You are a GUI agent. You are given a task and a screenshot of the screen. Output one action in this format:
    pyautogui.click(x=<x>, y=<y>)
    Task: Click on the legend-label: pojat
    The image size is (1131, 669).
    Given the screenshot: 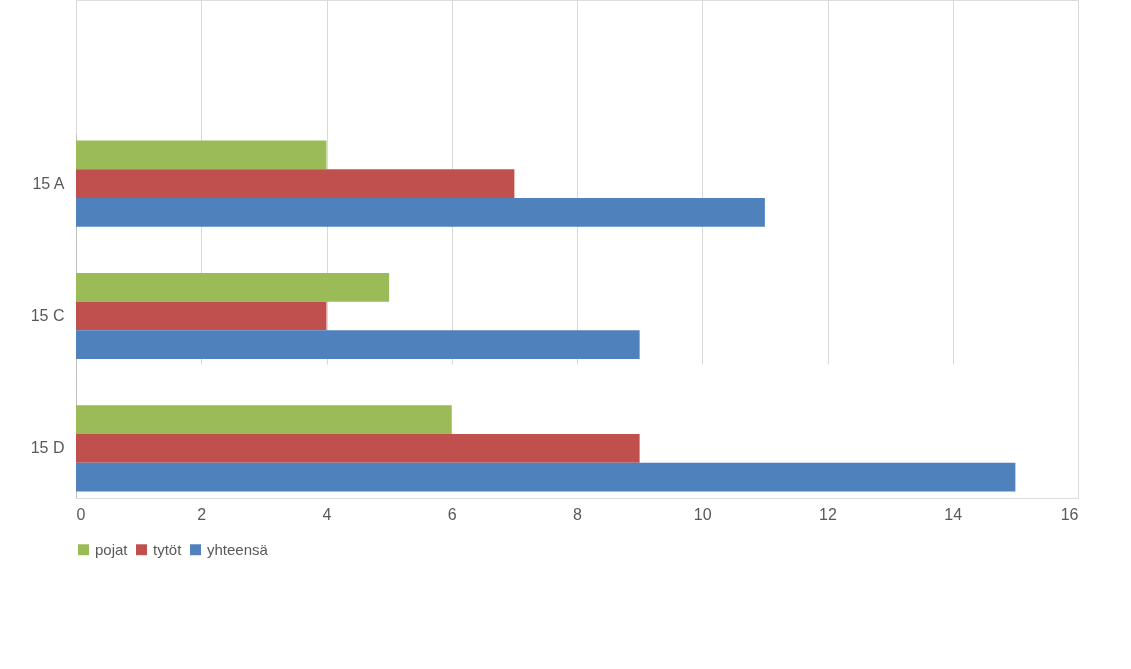 What is the action you would take?
    pyautogui.click(x=112, y=549)
    